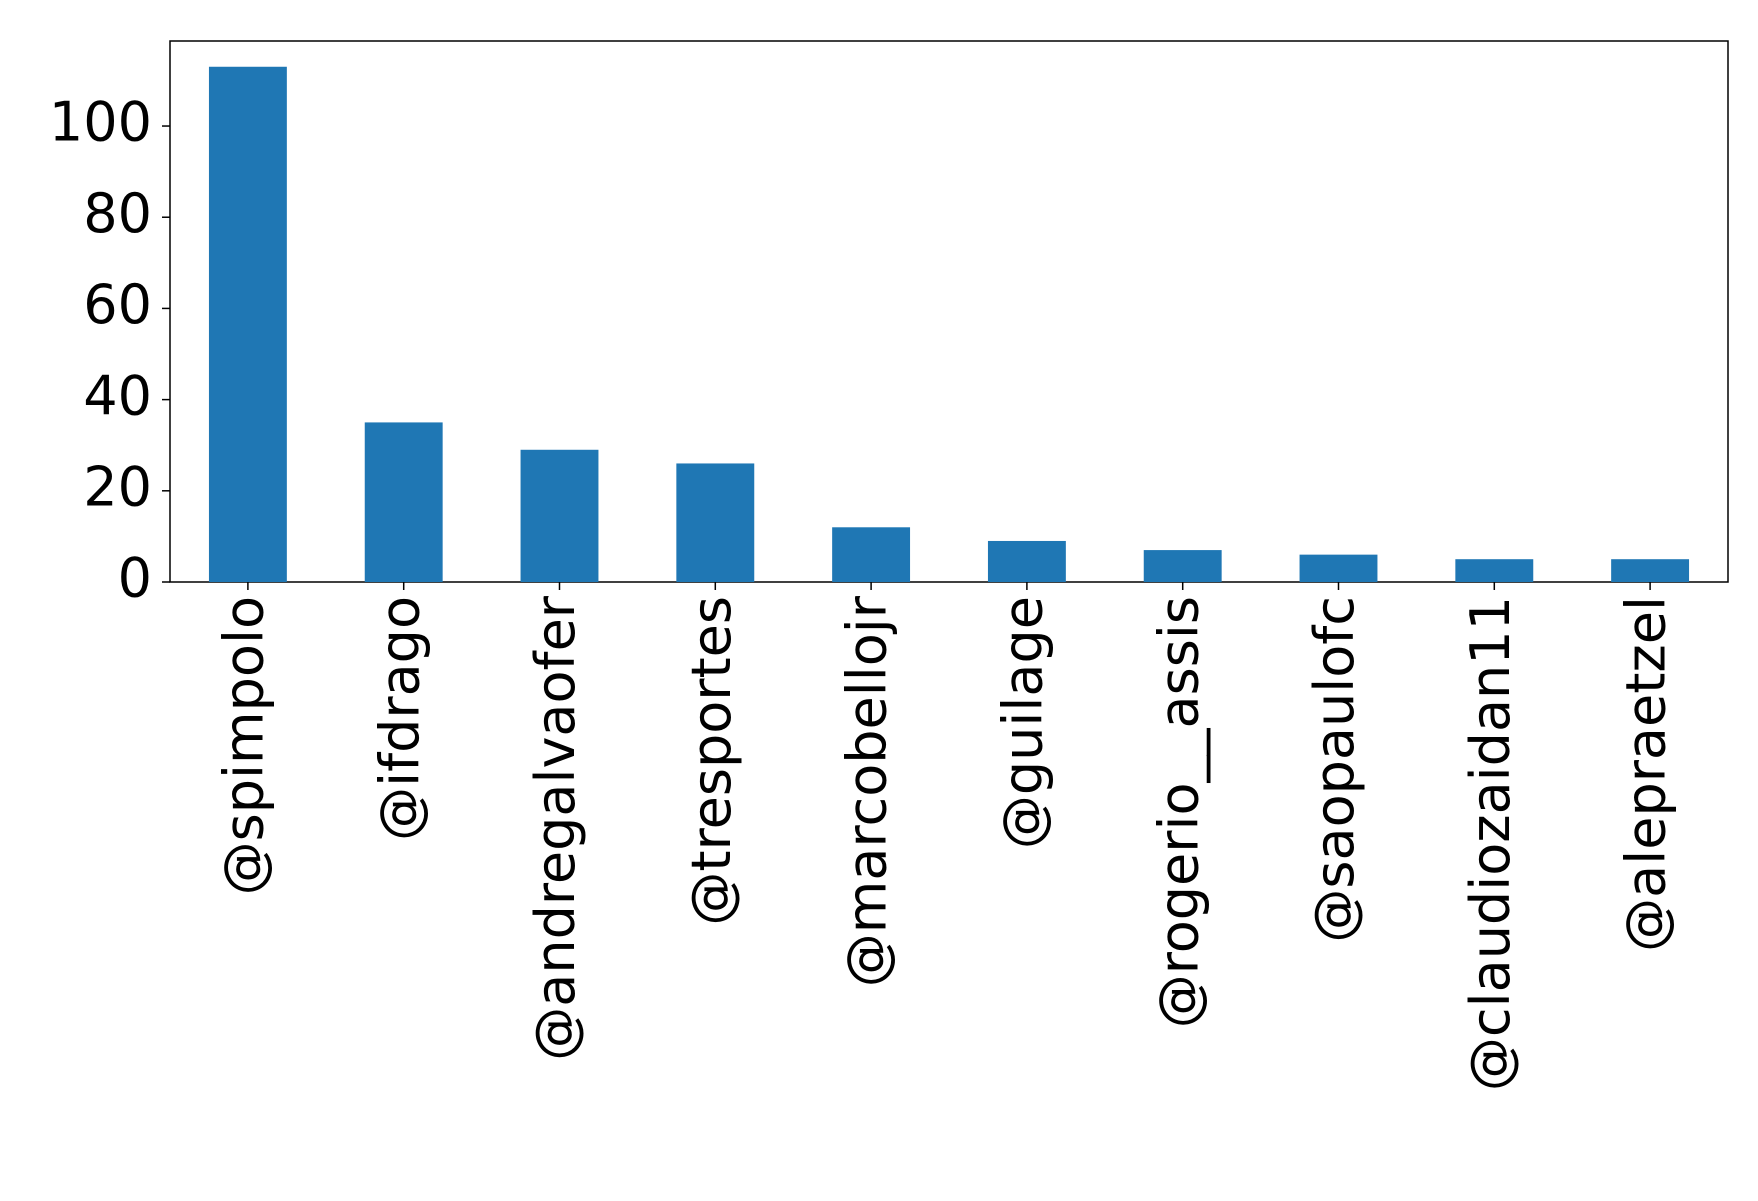 The image size is (1758, 1201). Describe the element at coordinates (117, 304) in the screenshot. I see `y-tick-label: 60` at that location.